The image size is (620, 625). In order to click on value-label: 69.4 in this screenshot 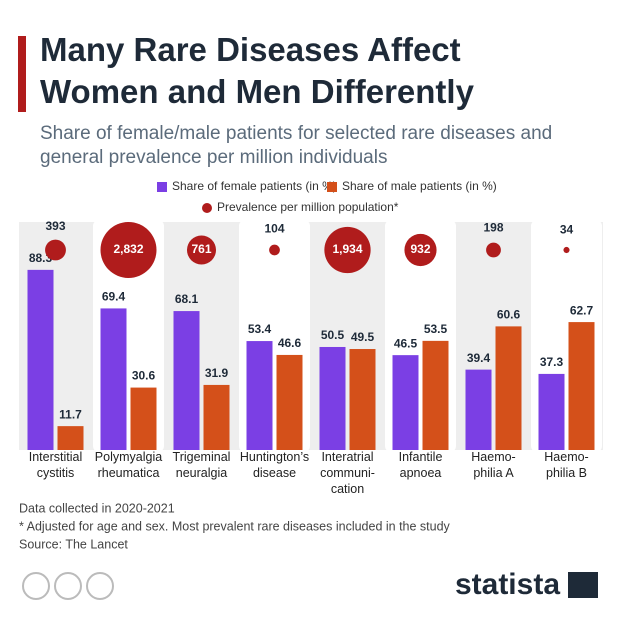, I will do `click(114, 297)`.